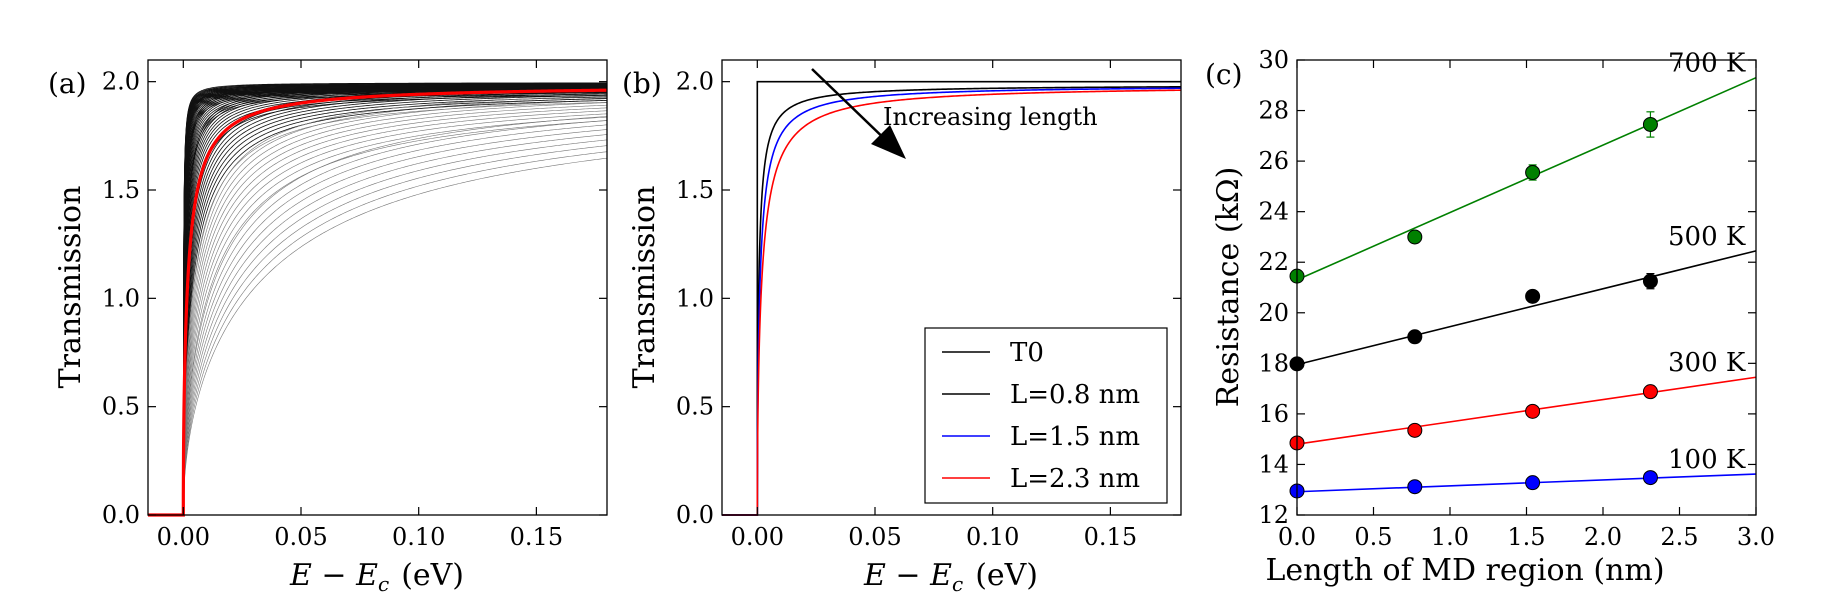 This screenshot has width=1825, height=600. I want to click on panel-a-ytick-label: 1.5, so click(121, 190).